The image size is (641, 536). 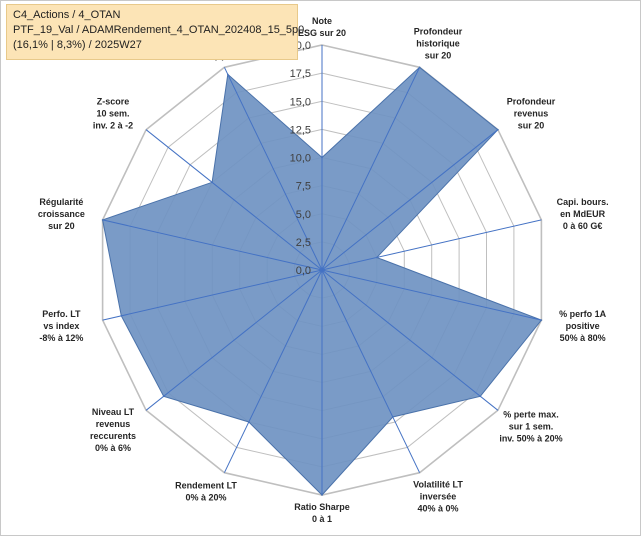 I want to click on portfolio-category: C4_Actions / 4_OTAN, so click(x=67, y=15).